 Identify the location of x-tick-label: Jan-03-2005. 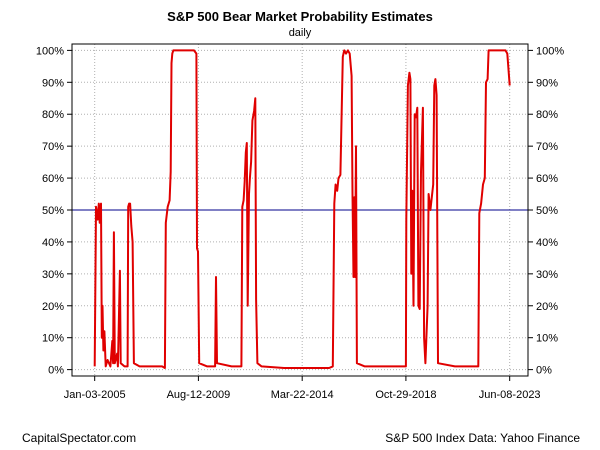
(95, 395).